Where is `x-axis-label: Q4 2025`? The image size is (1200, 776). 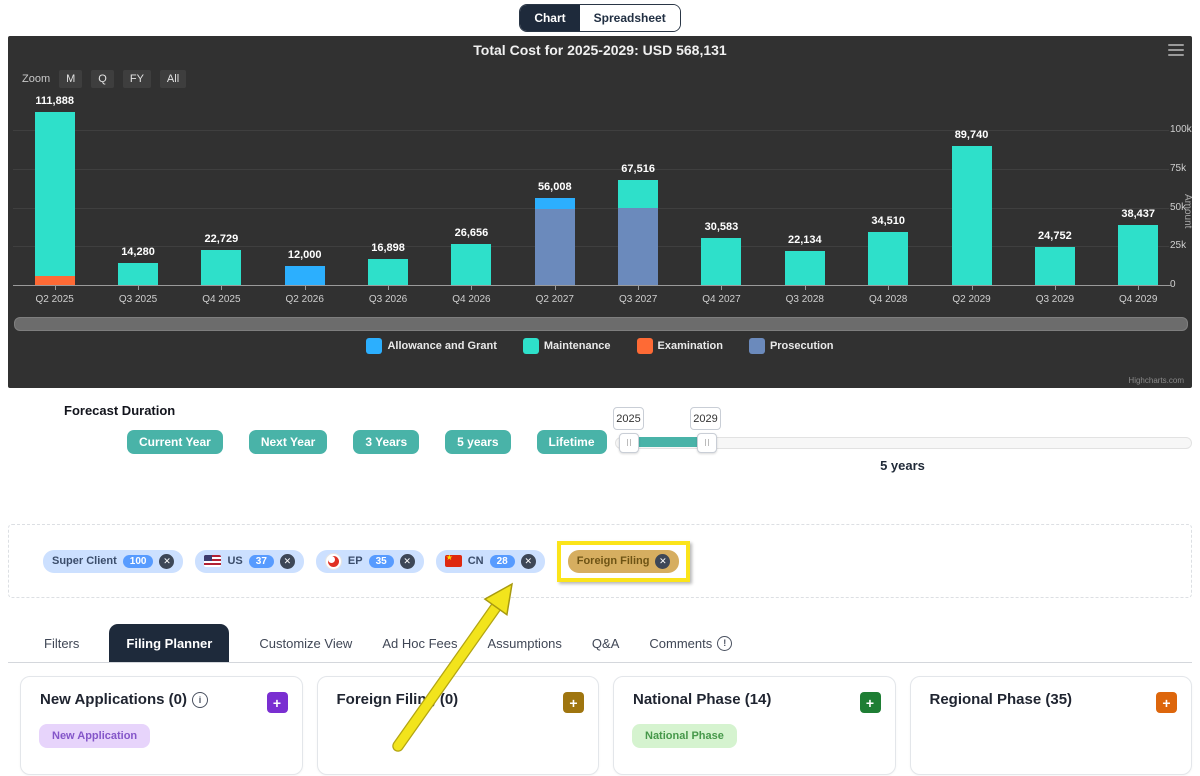
x-axis-label: Q4 2025 is located at coordinates (221, 299).